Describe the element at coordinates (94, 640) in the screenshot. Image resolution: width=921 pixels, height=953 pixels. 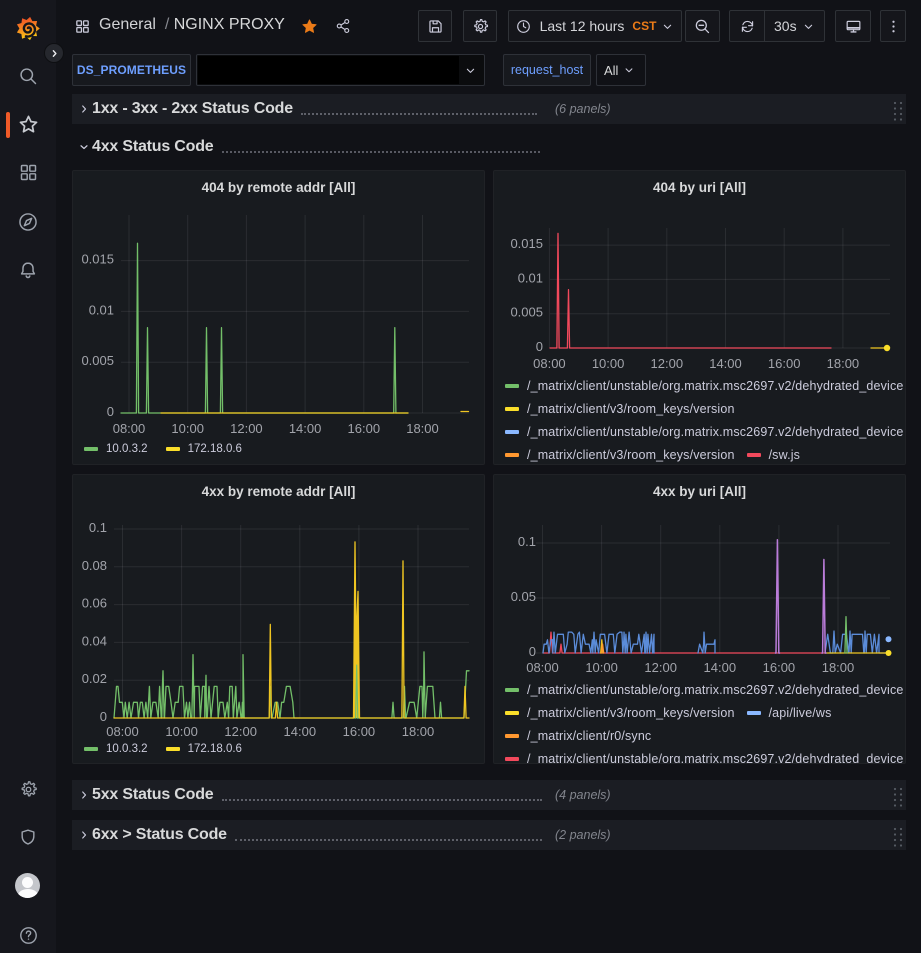
I see `svg-text: 0.04` at that location.